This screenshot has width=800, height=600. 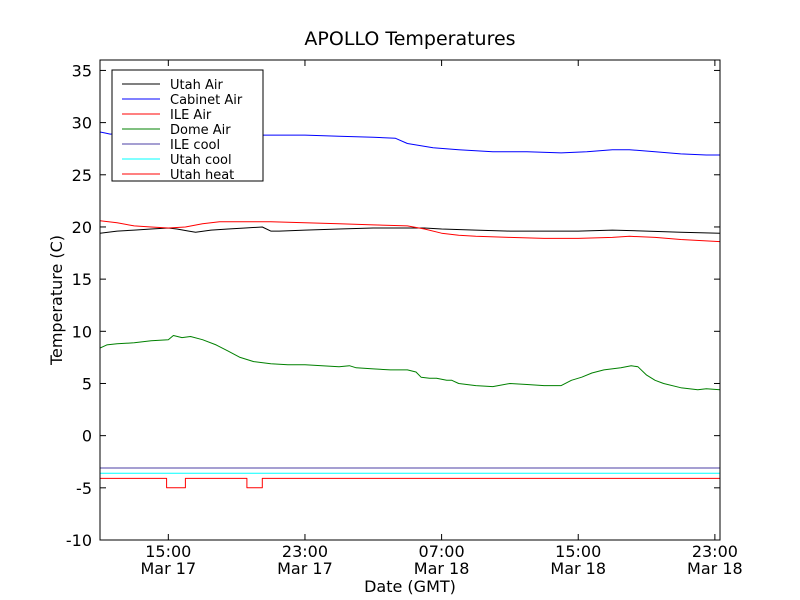 What do you see at coordinates (56, 300) in the screenshot?
I see `y-axis-label: Temperature (C)` at bounding box center [56, 300].